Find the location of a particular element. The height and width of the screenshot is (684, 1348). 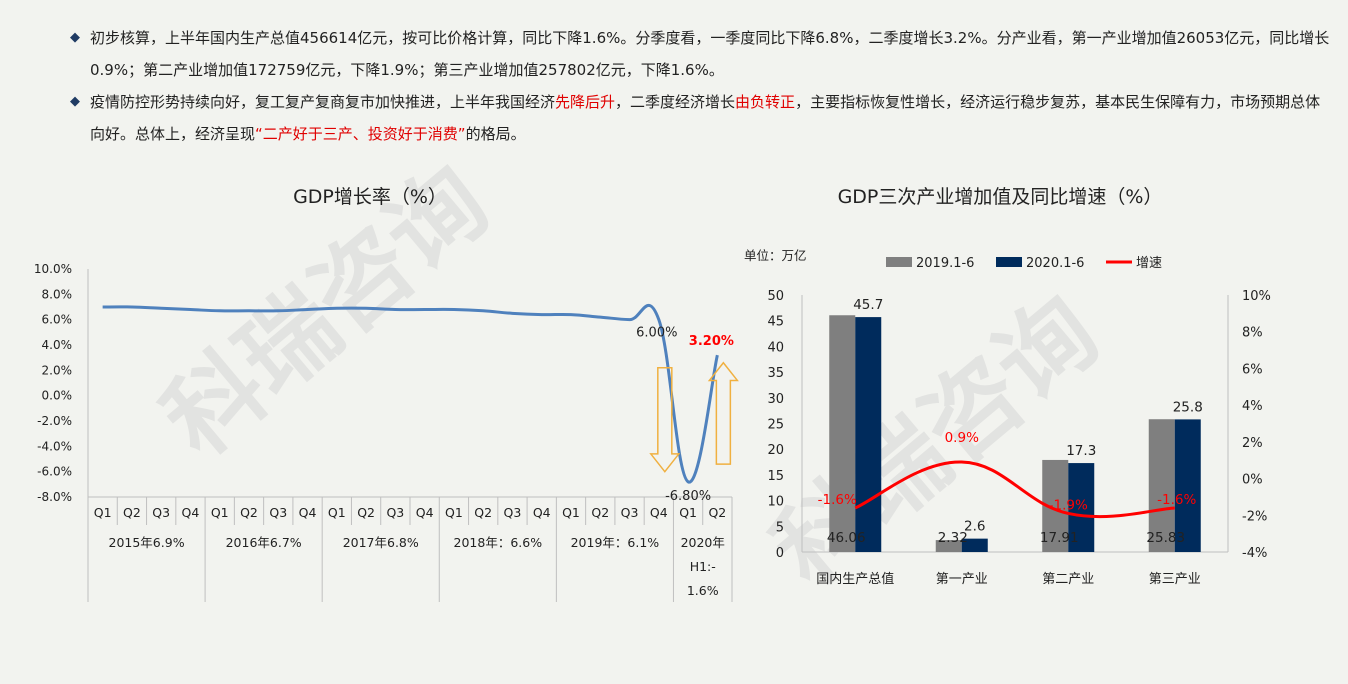

y-tick-label: 10.0% is located at coordinates (53, 269).